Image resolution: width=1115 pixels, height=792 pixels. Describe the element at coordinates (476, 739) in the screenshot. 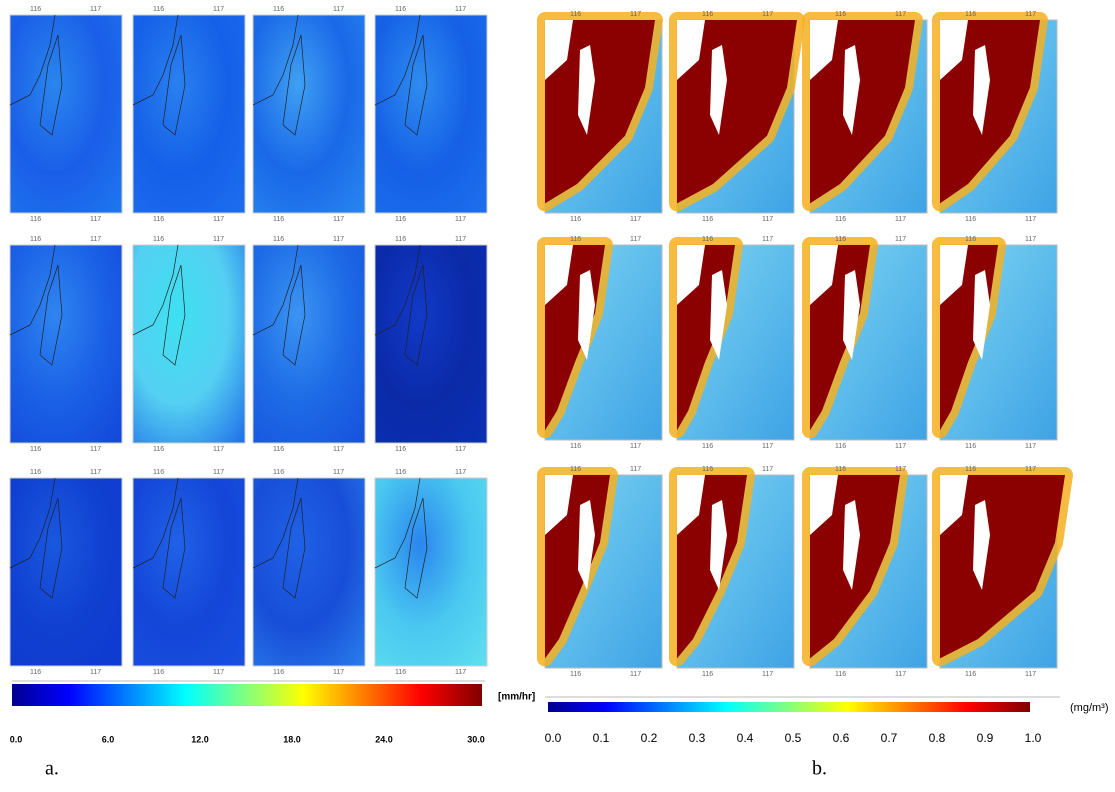

I see `colorbar-label: 30.0` at that location.